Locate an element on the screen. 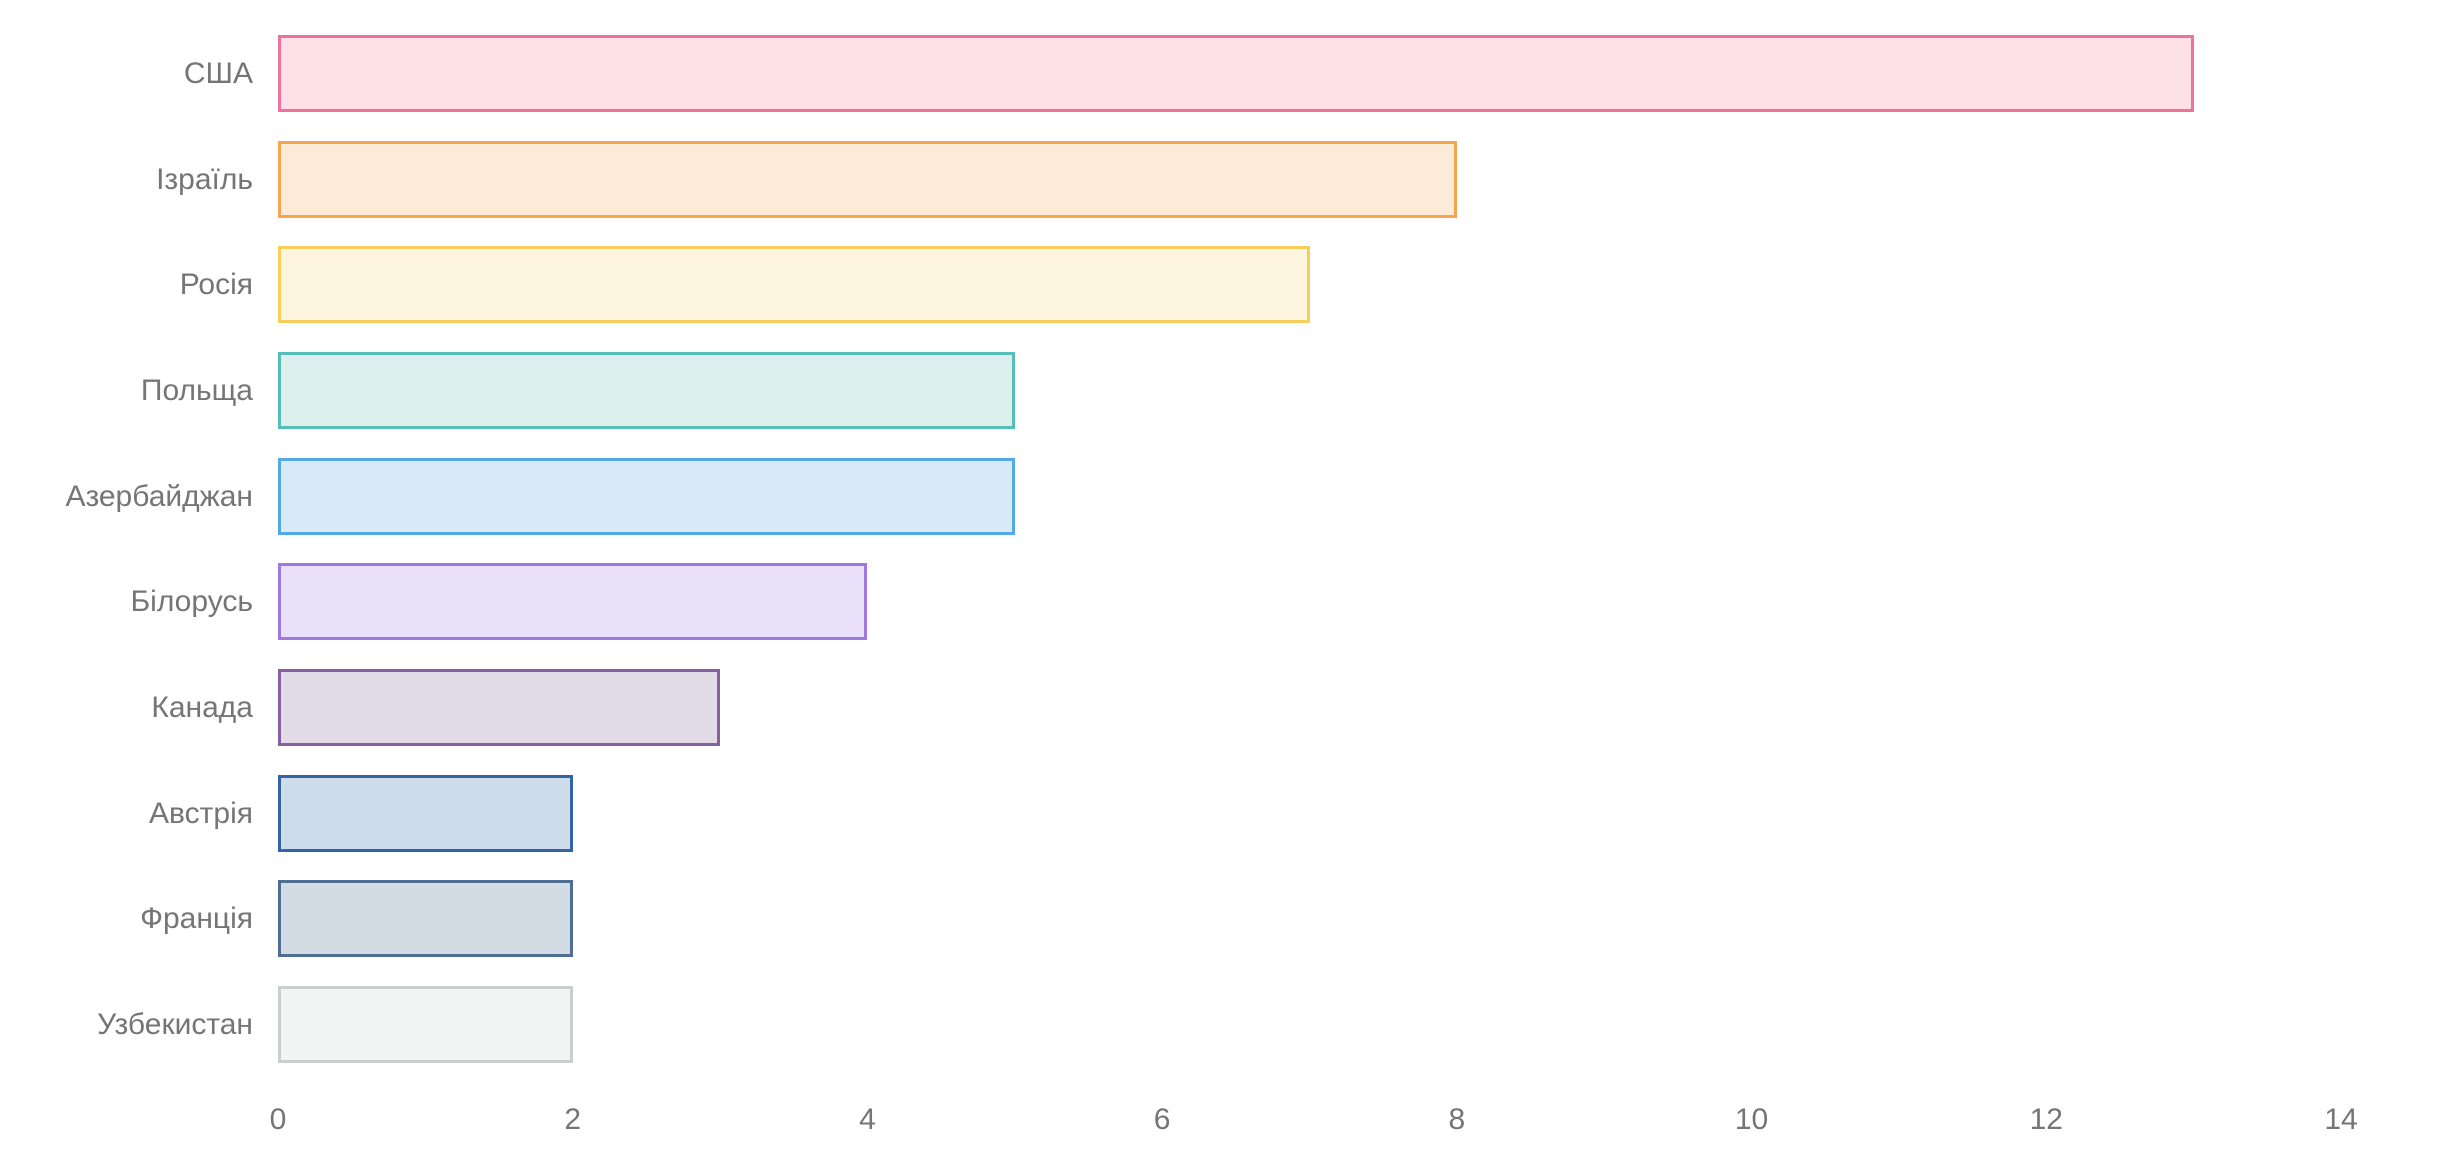 The image size is (2440, 1172). x-tick-label: 6 is located at coordinates (1162, 1119).